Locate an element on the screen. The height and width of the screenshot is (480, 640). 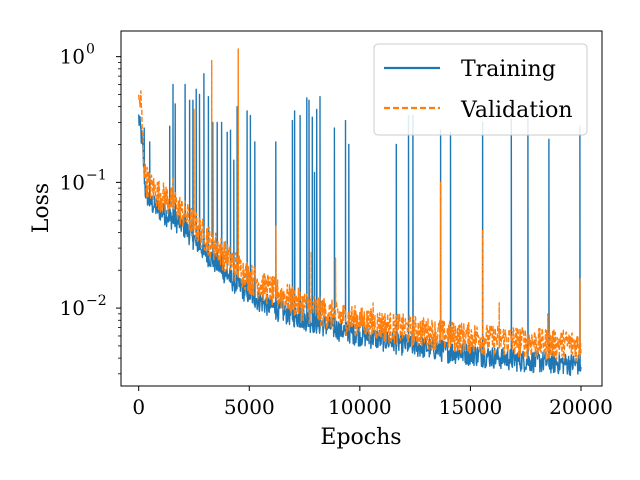
y-tick-exponent: 0 is located at coordinates (90, 50).